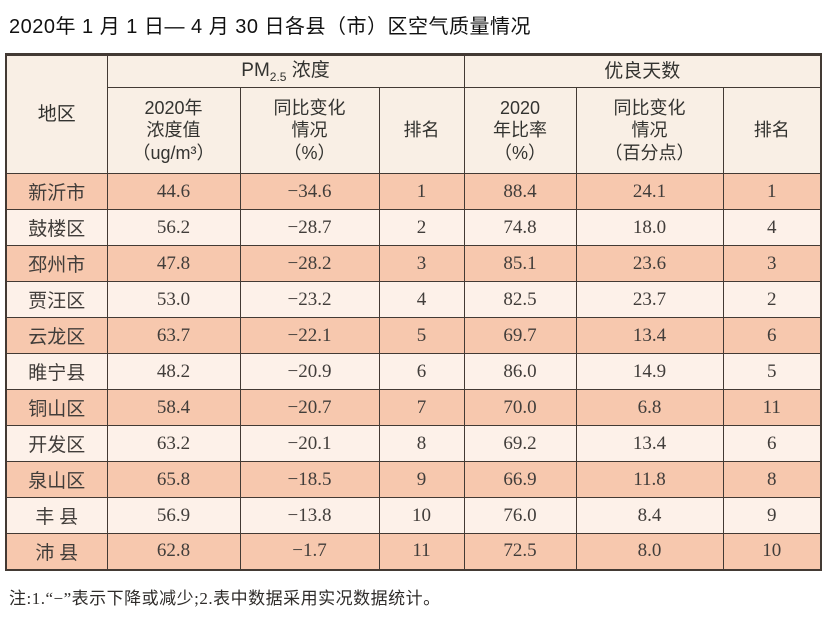 The width and height of the screenshot is (825, 620). I want to click on table-row: 云龙区 63.7 −22.1 5 69.7 13.4 6, so click(413, 335).